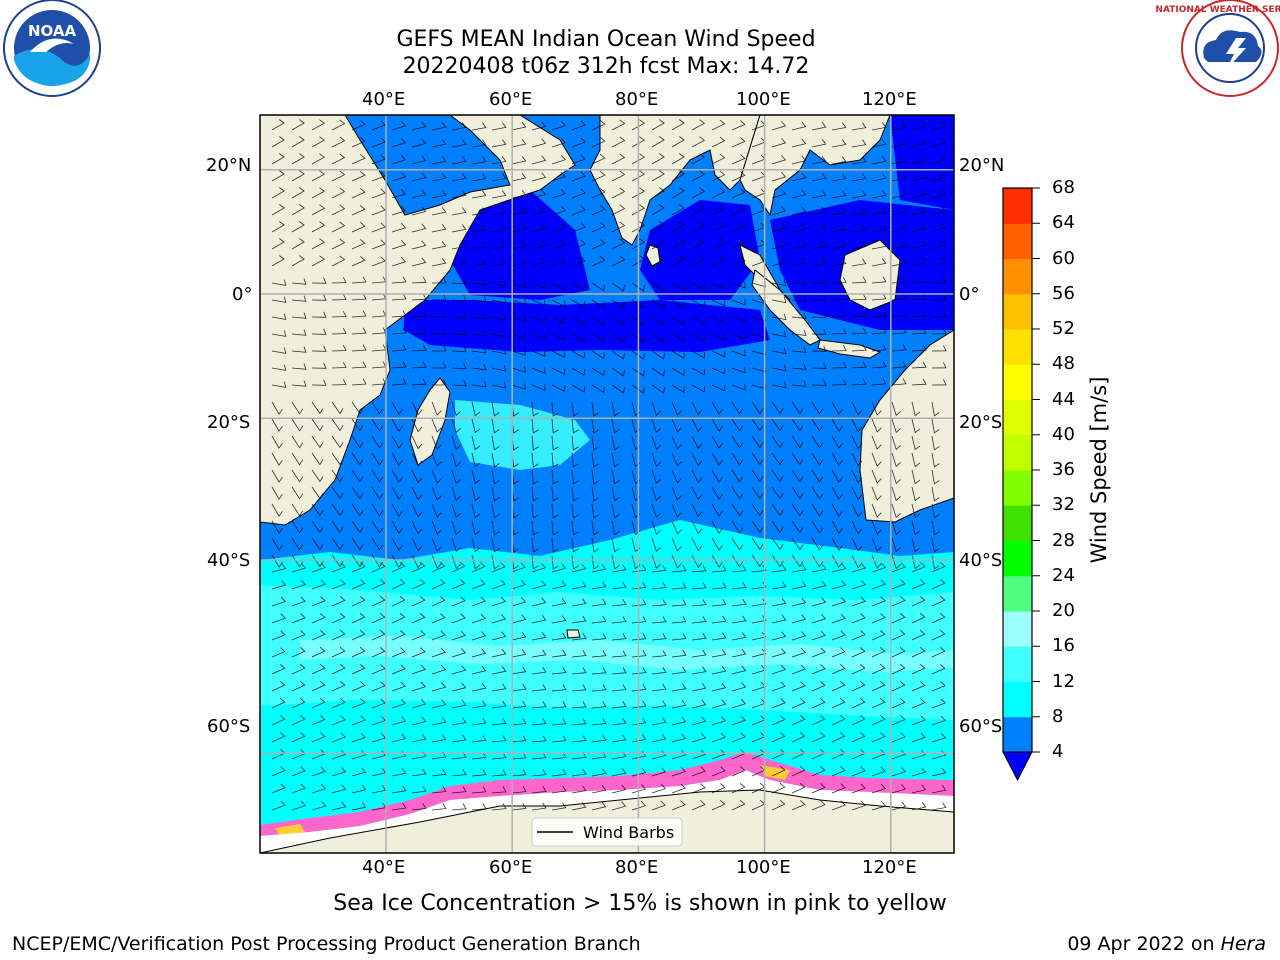 The image size is (1280, 960). What do you see at coordinates (522, 435) in the screenshot?
I see `wind-patch-cyan` at bounding box center [522, 435].